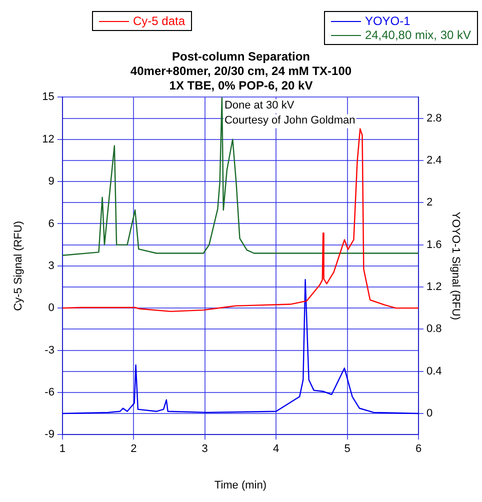  Describe the element at coordinates (434, 160) in the screenshot. I see `y2-tick-label: 2.4` at that location.